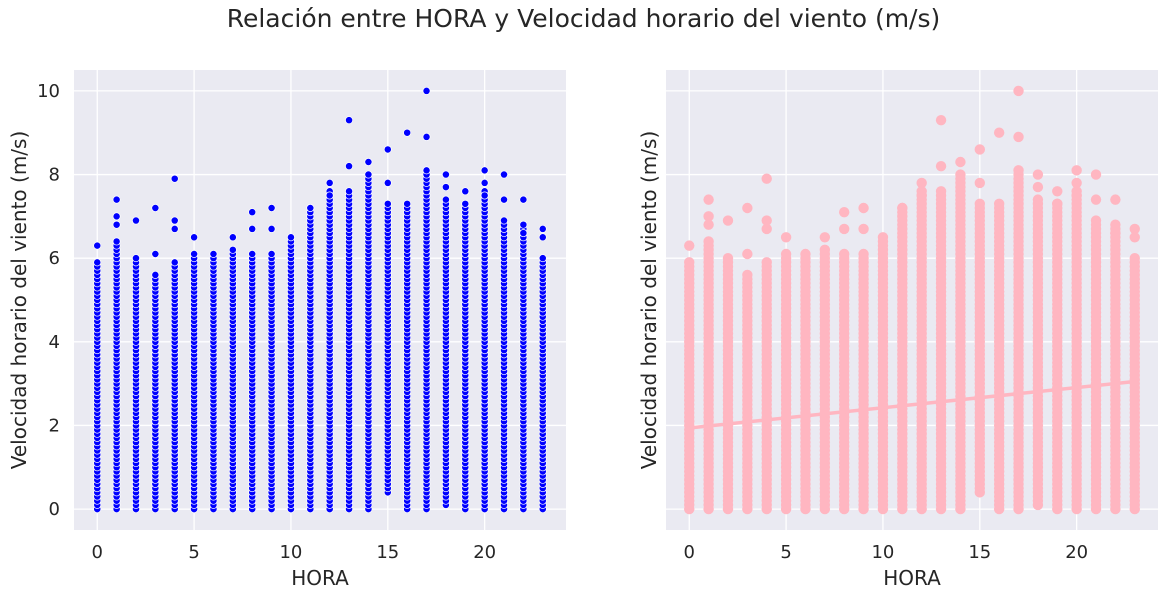 This screenshot has height=599, width=1167. I want to click on left-ytick-label: 2, so click(54, 425).